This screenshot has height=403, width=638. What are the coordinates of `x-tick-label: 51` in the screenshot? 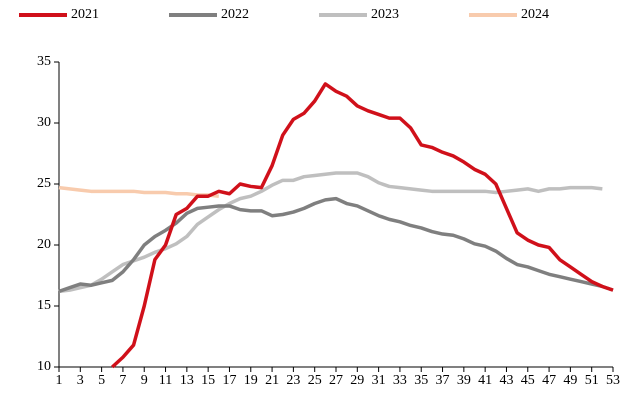 It's located at (592, 380).